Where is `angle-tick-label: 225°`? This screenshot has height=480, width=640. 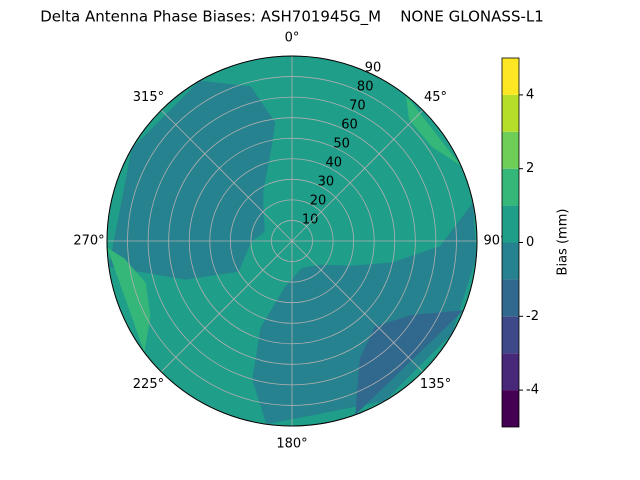 angle-tick-label: 225° is located at coordinates (148, 384).